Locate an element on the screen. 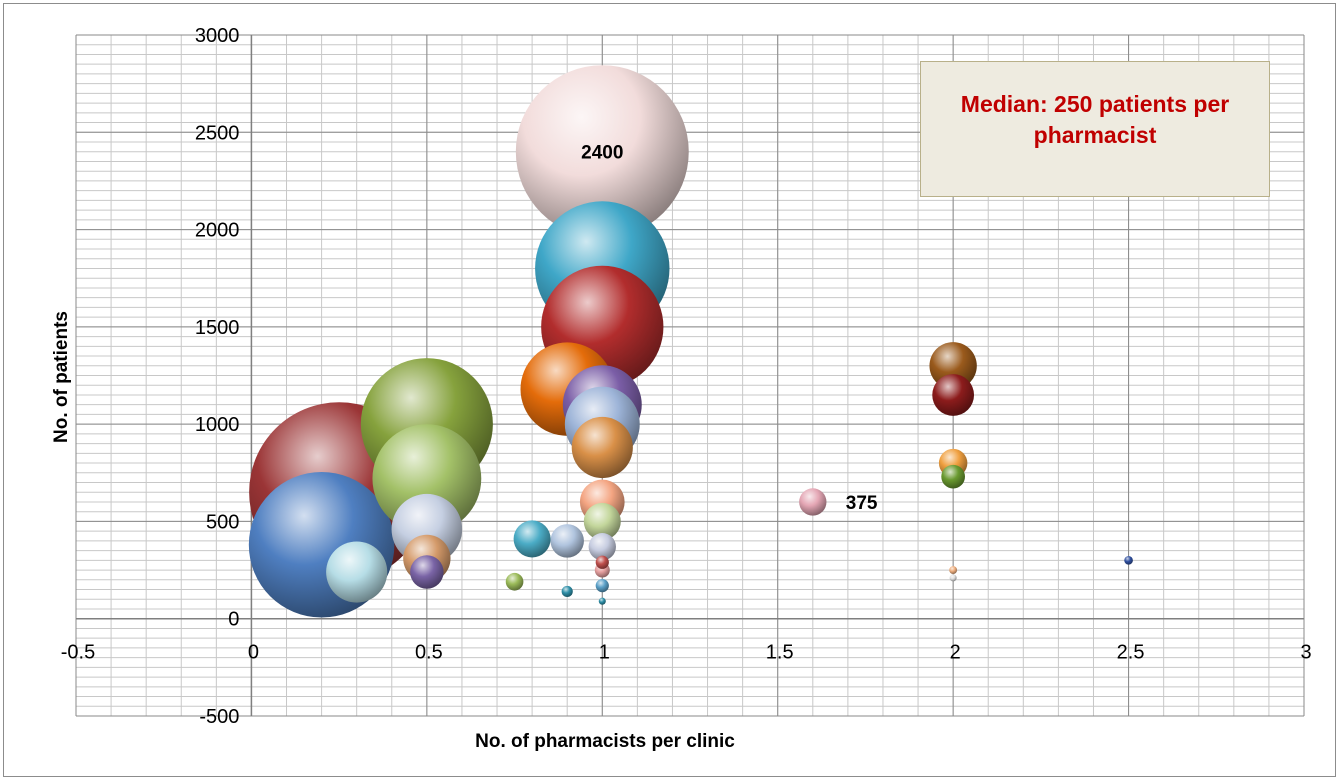  x-tick-label: 0.5 is located at coordinates (429, 653).